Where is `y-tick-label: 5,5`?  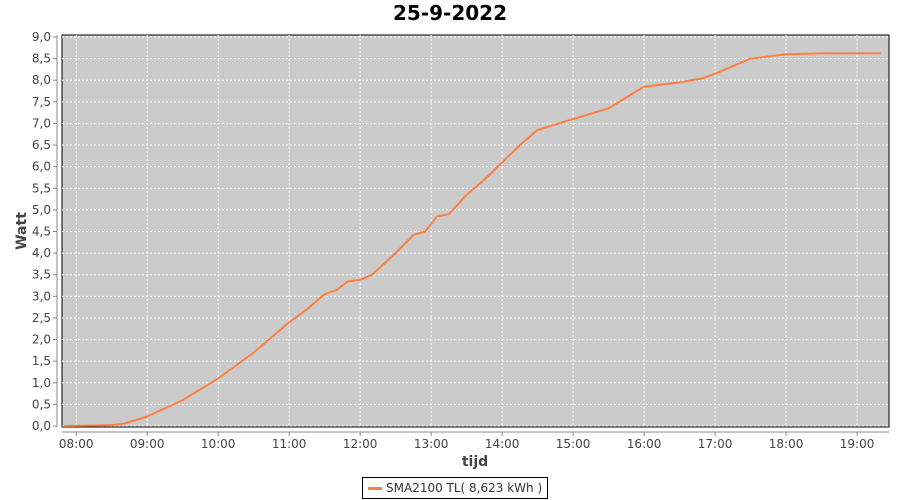 y-tick-label: 5,5 is located at coordinates (41, 188).